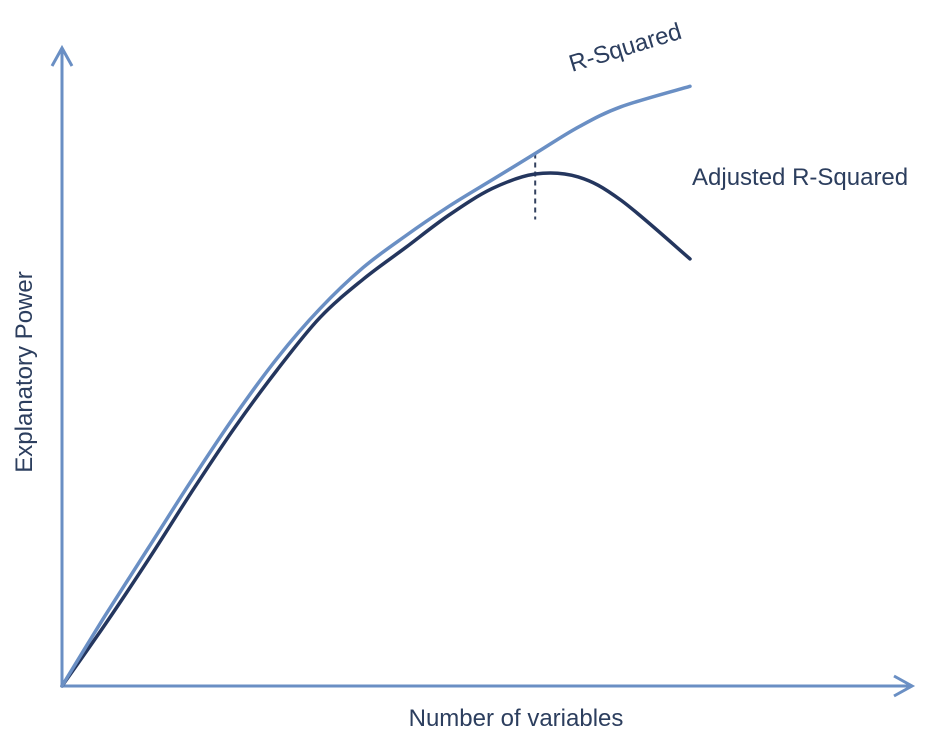 Image resolution: width=945 pixels, height=734 pixels. What do you see at coordinates (62, 55) in the screenshot?
I see `y-axis-arrow` at bounding box center [62, 55].